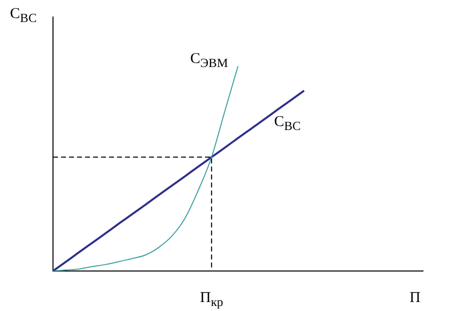 Image resolution: width=454 pixels, height=311 pixels. What do you see at coordinates (287, 123) in the screenshot?
I see `series-label: С$_{ВС}$` at bounding box center [287, 123].